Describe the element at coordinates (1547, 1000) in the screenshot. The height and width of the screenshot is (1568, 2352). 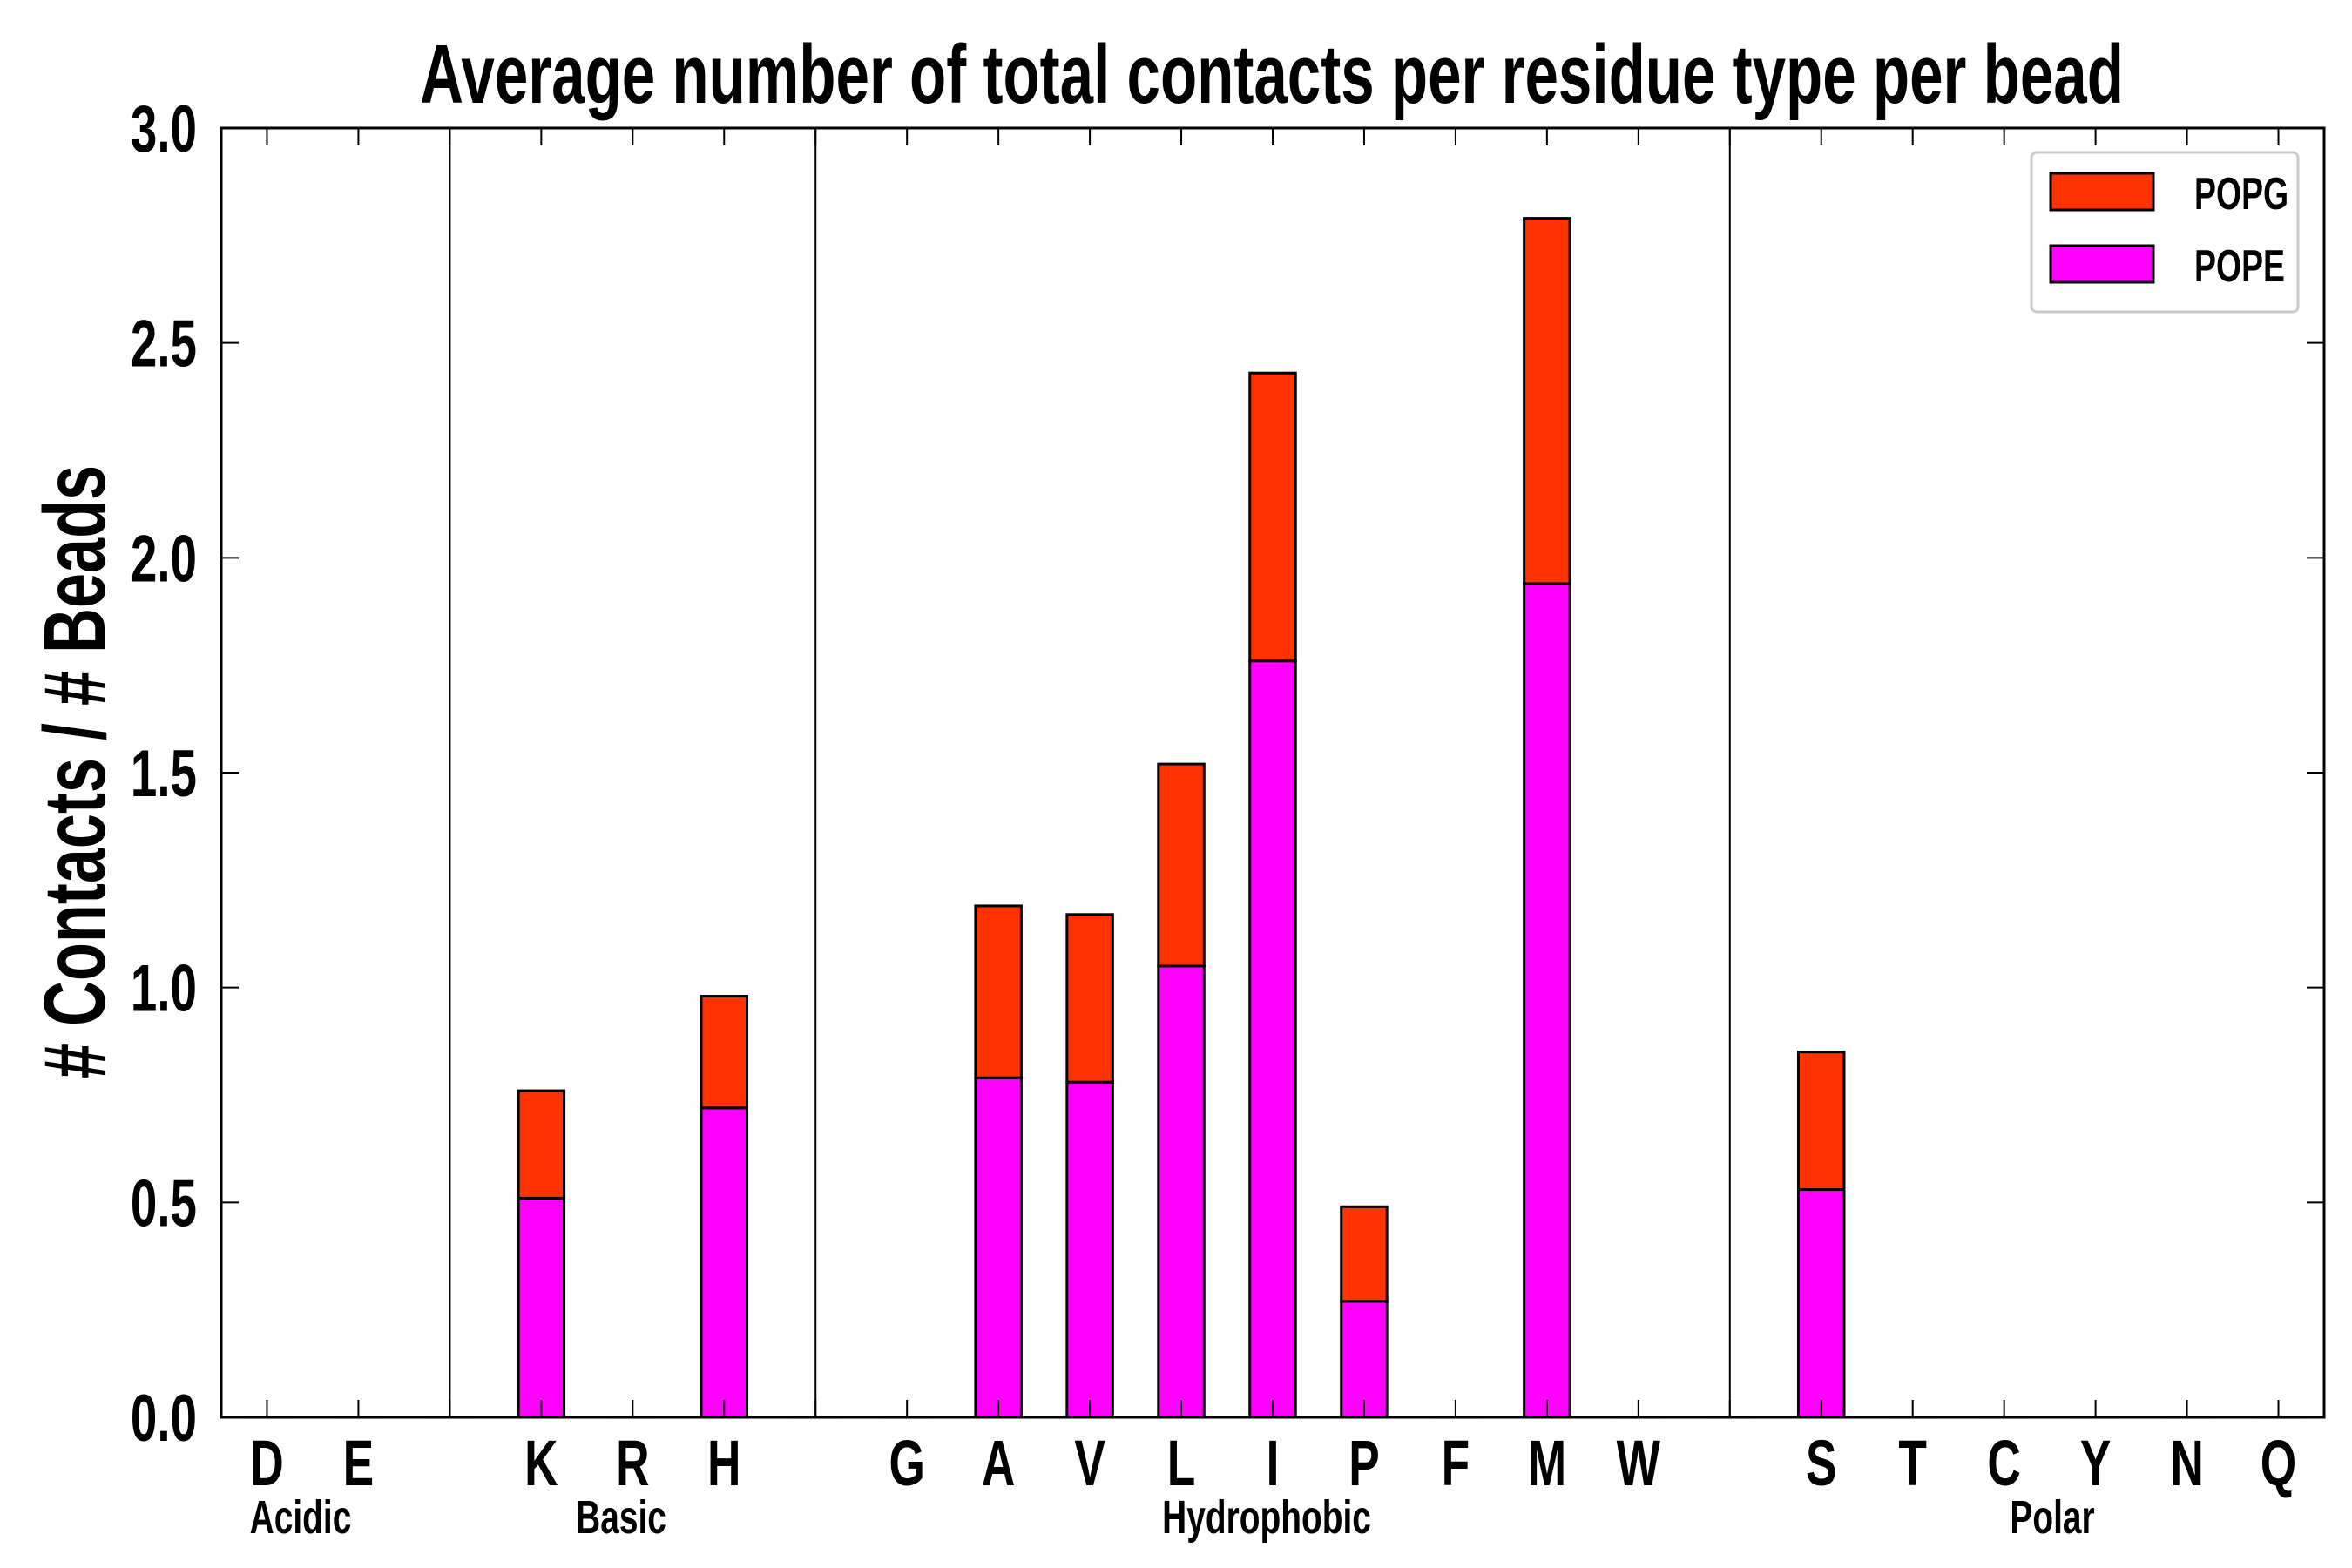
I see `bar-pope-M` at that location.